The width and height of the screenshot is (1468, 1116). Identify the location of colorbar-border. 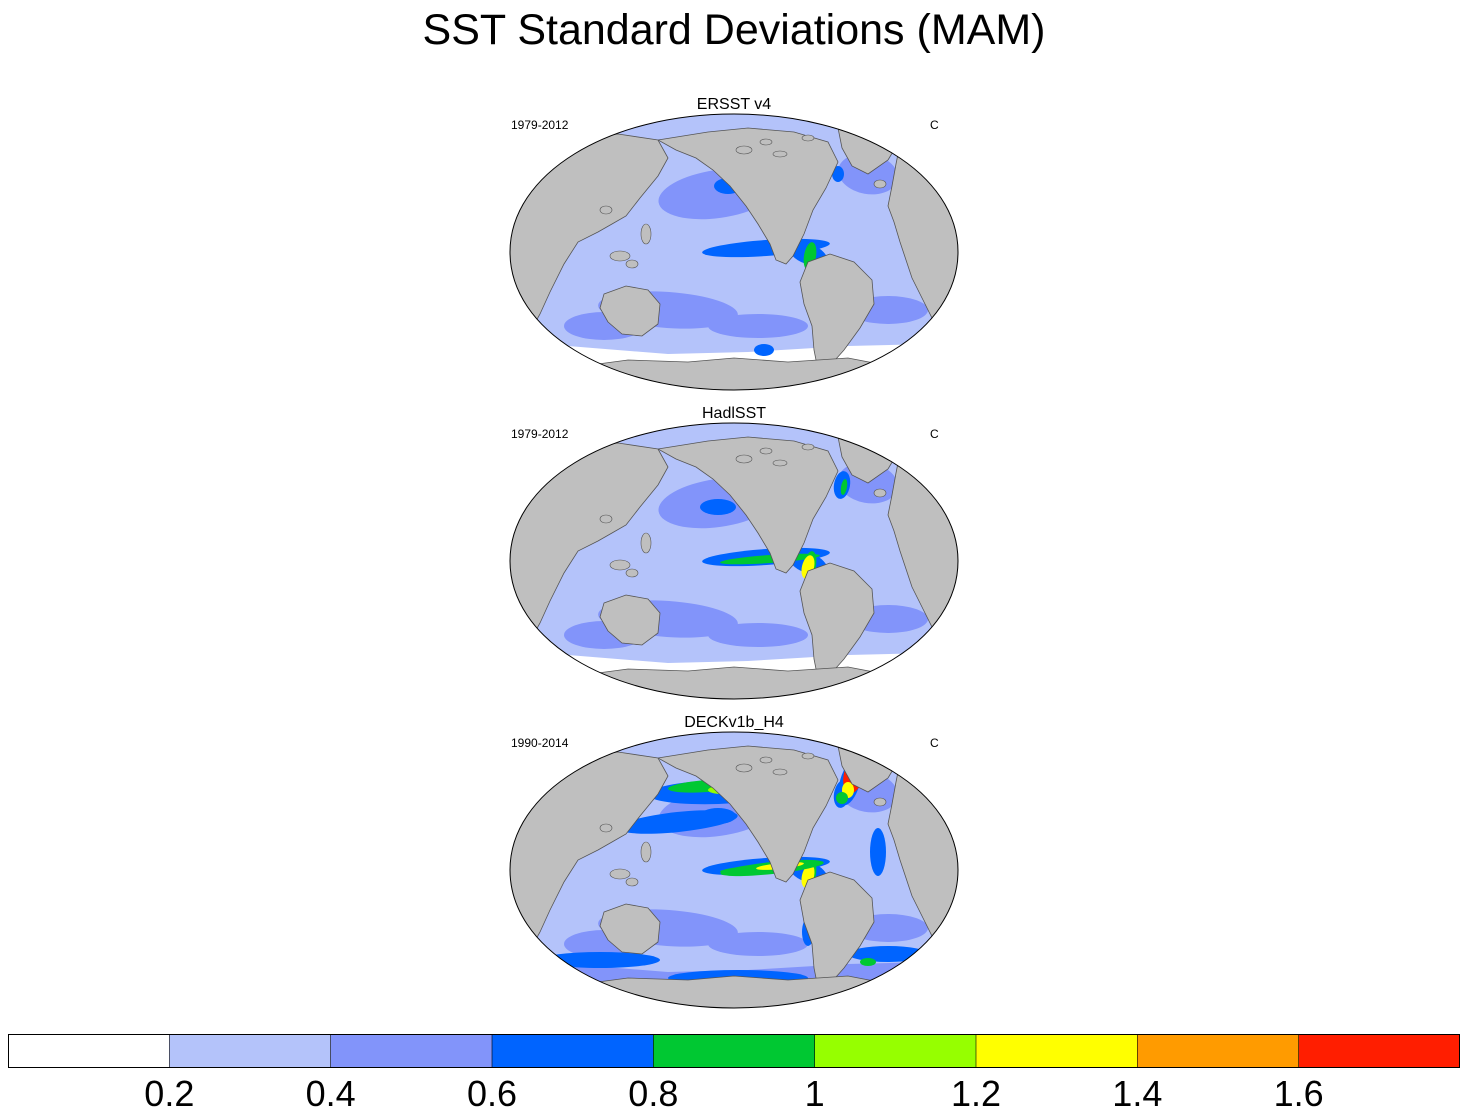
(734, 1051).